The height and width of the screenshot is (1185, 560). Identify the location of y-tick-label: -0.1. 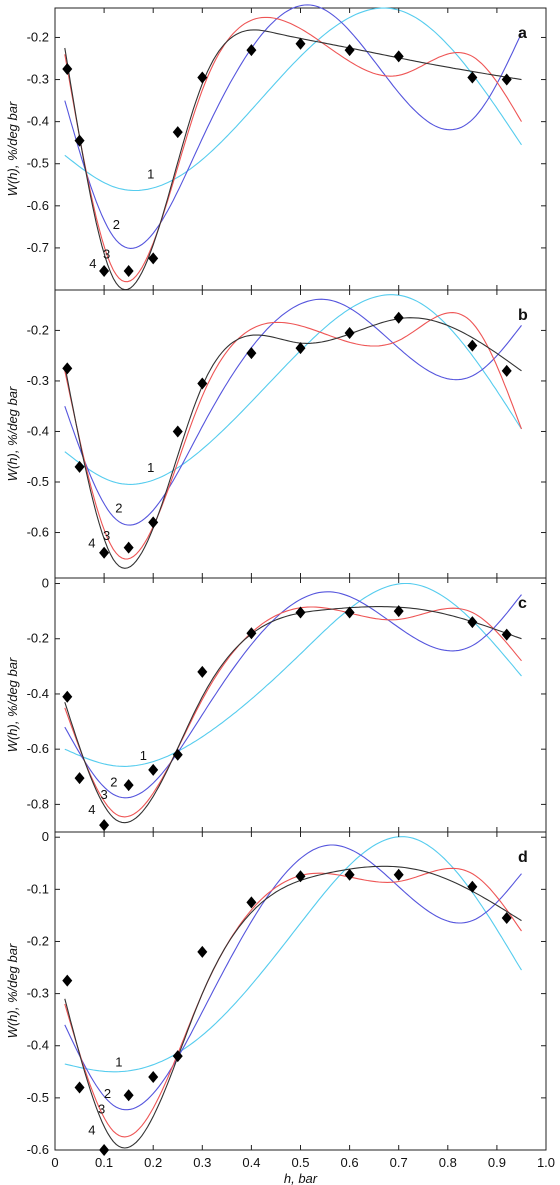
(38, 888).